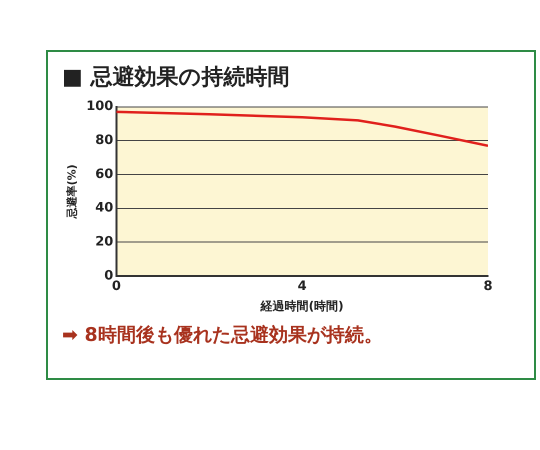 This screenshot has width=540, height=450. I want to click on x-tick-label: 8, so click(488, 286).